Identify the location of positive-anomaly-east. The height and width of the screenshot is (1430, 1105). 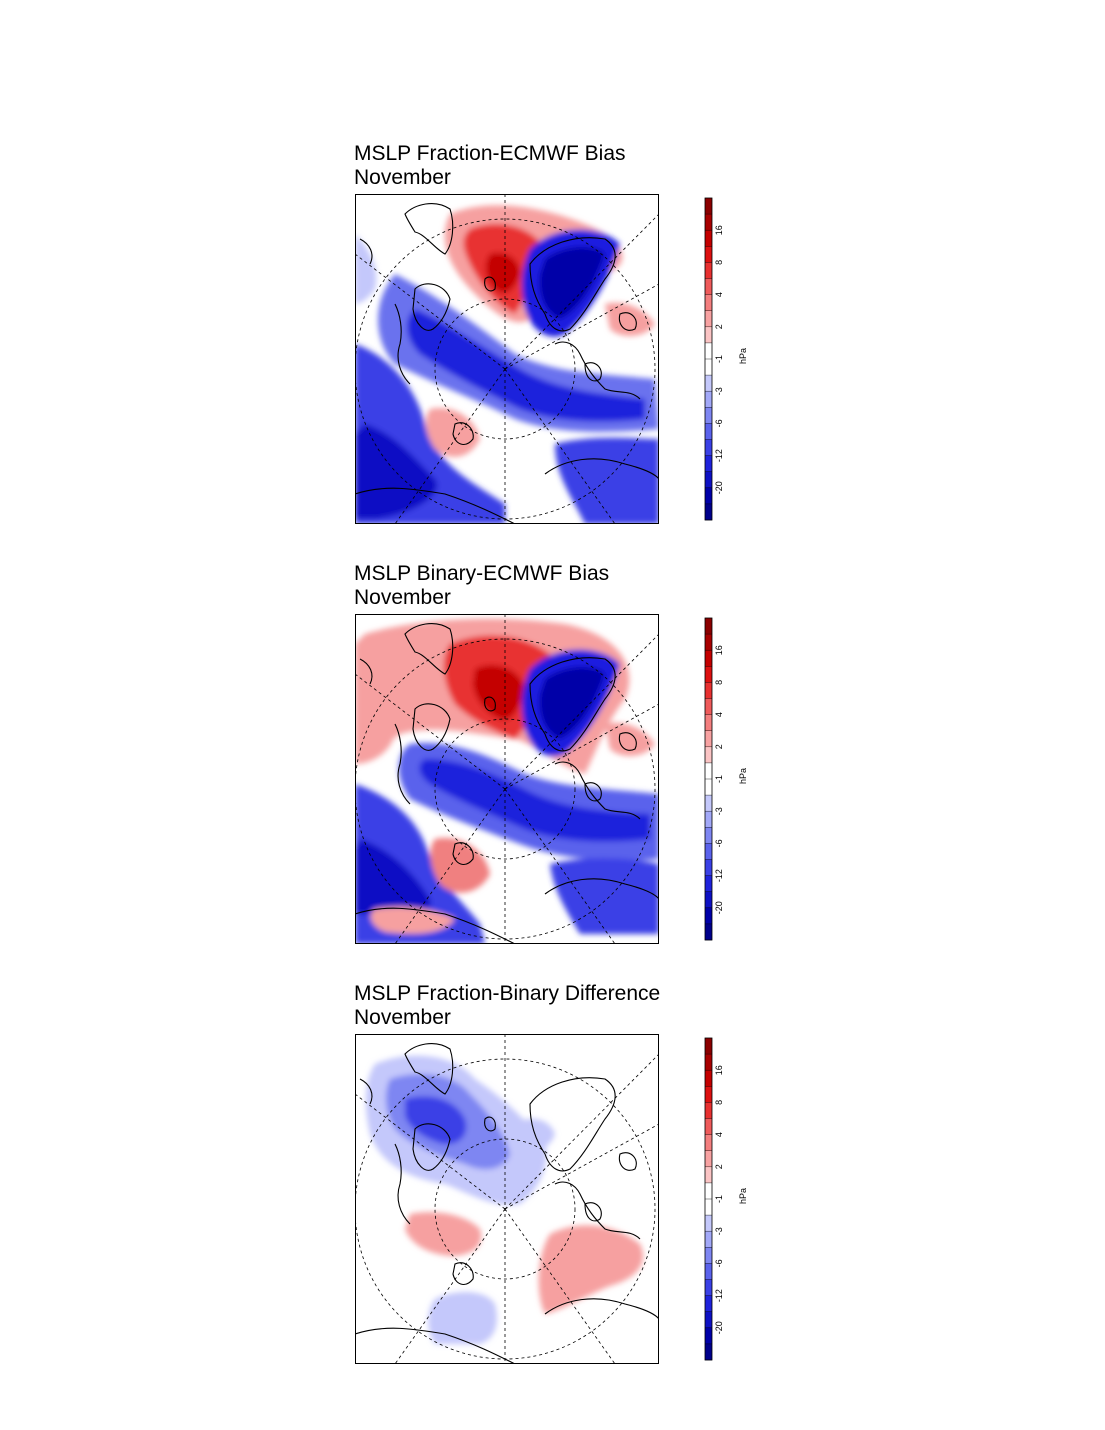
(630, 319).